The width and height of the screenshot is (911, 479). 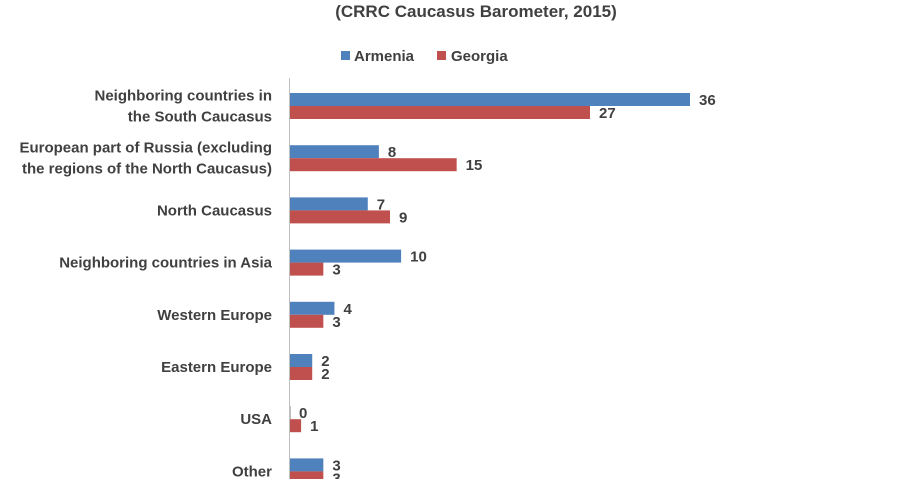 What do you see at coordinates (476, 11) in the screenshot?
I see `chart-title: (CRRC Caucasus Barometer, 2015)` at bounding box center [476, 11].